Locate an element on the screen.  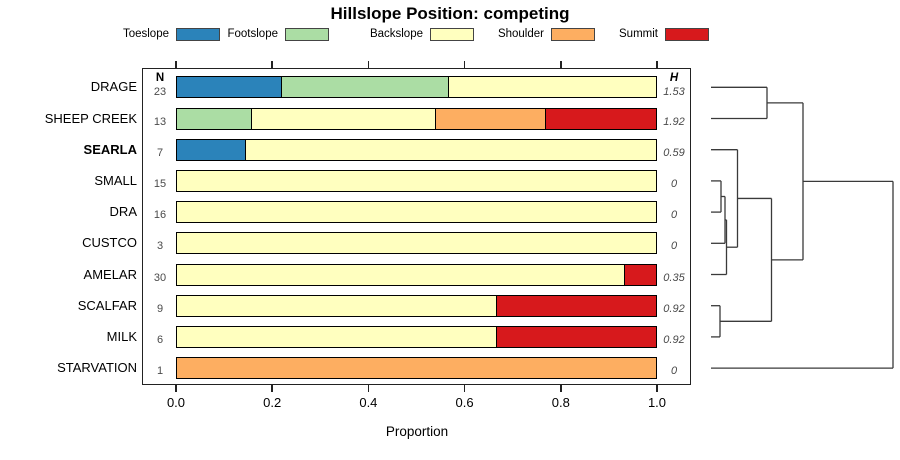
h-value: 1.92 is located at coordinates (674, 121).